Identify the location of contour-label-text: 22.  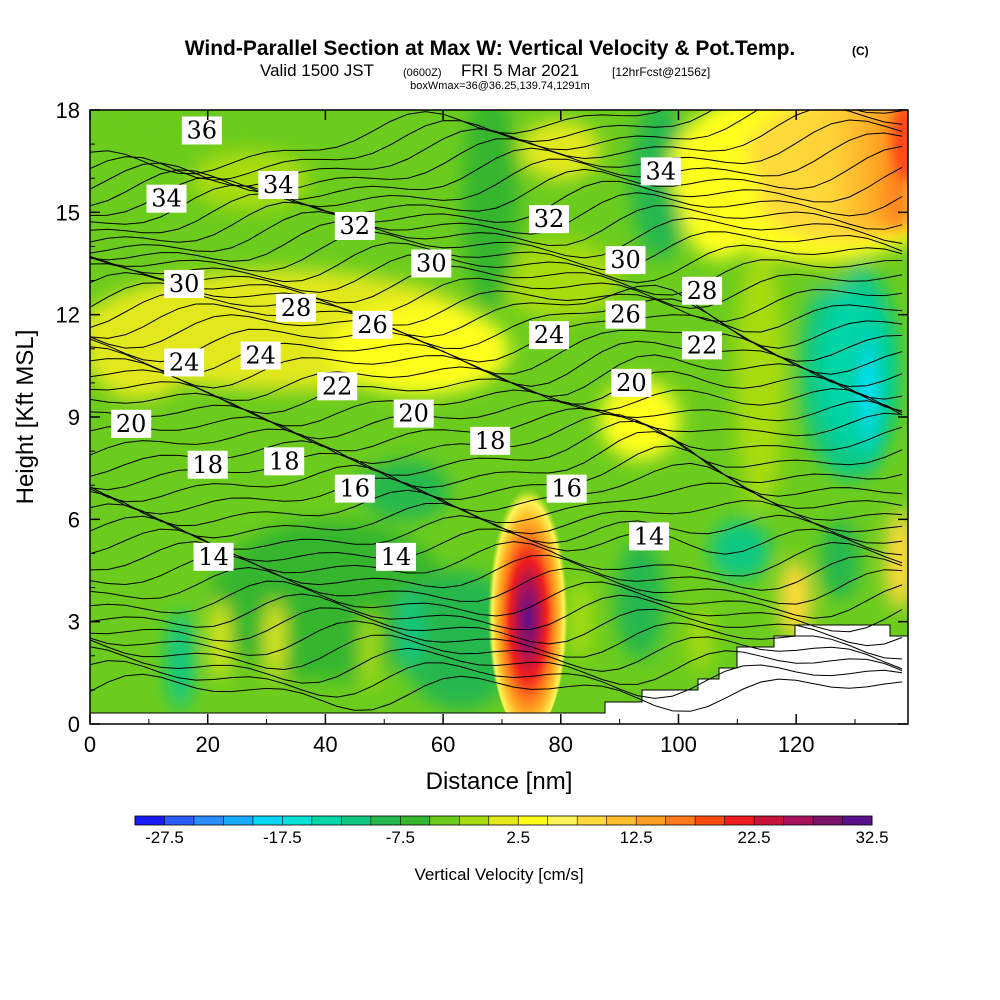
(702, 345).